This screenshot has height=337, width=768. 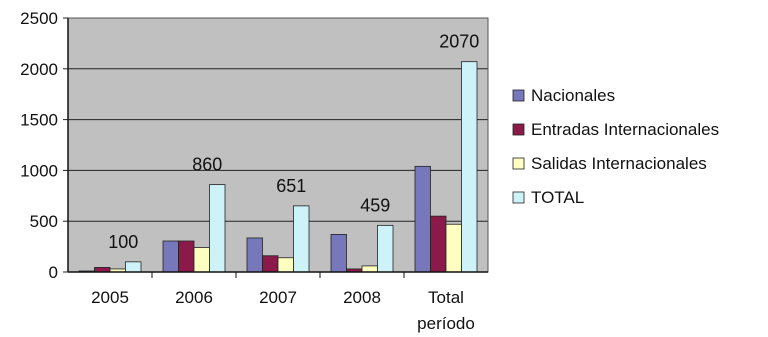 What do you see at coordinates (44, 221) in the screenshot?
I see `y-tick-label: 500` at bounding box center [44, 221].